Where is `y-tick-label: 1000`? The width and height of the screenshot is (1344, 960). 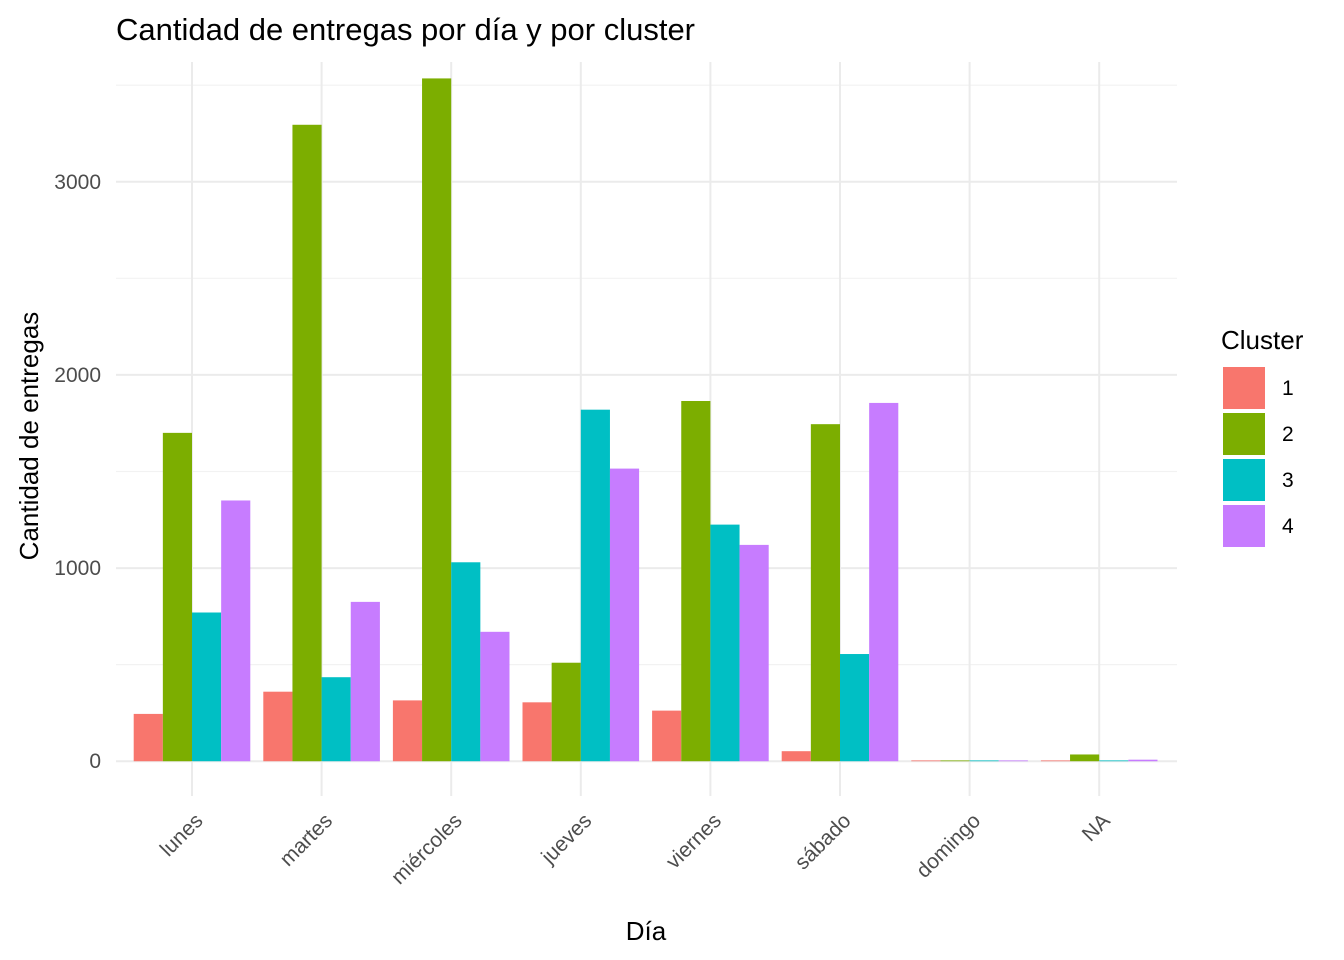
y-tick-label: 1000 is located at coordinates (77, 568).